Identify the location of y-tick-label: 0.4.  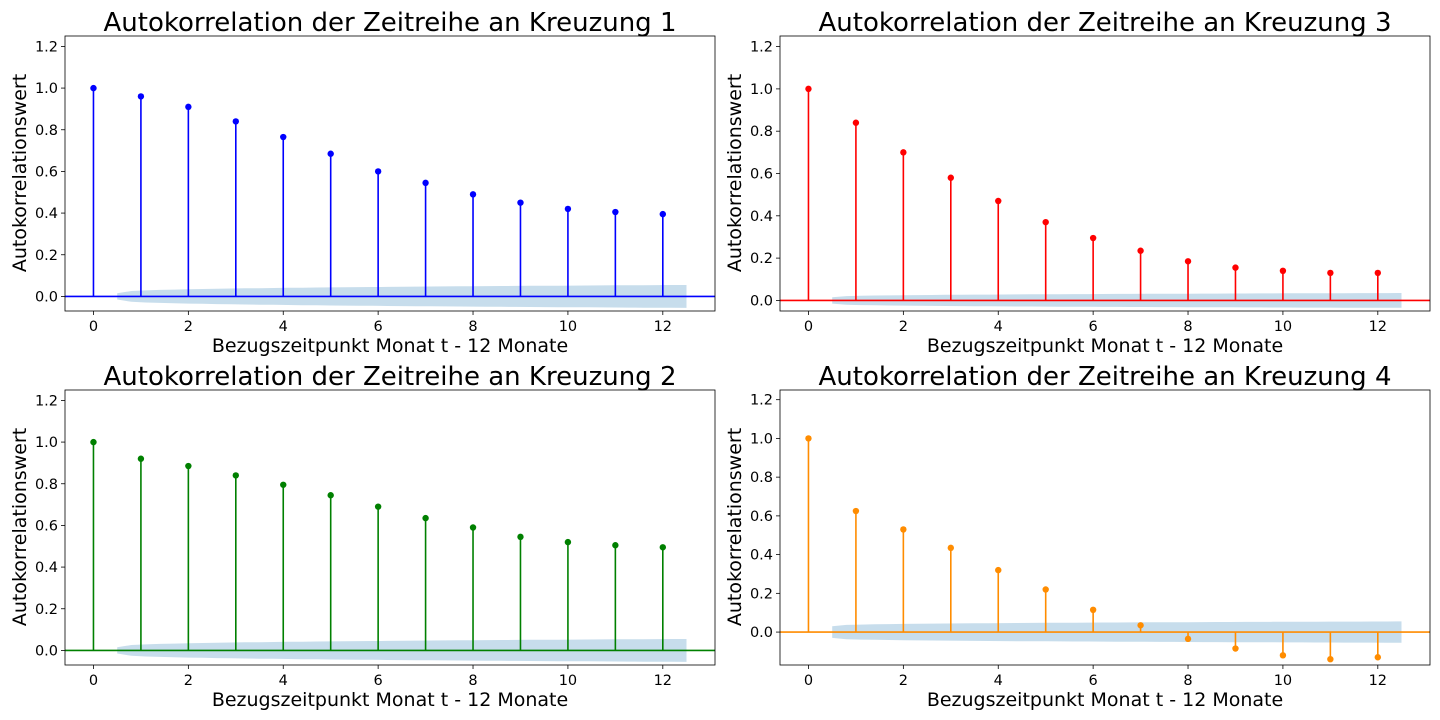
(761, 556).